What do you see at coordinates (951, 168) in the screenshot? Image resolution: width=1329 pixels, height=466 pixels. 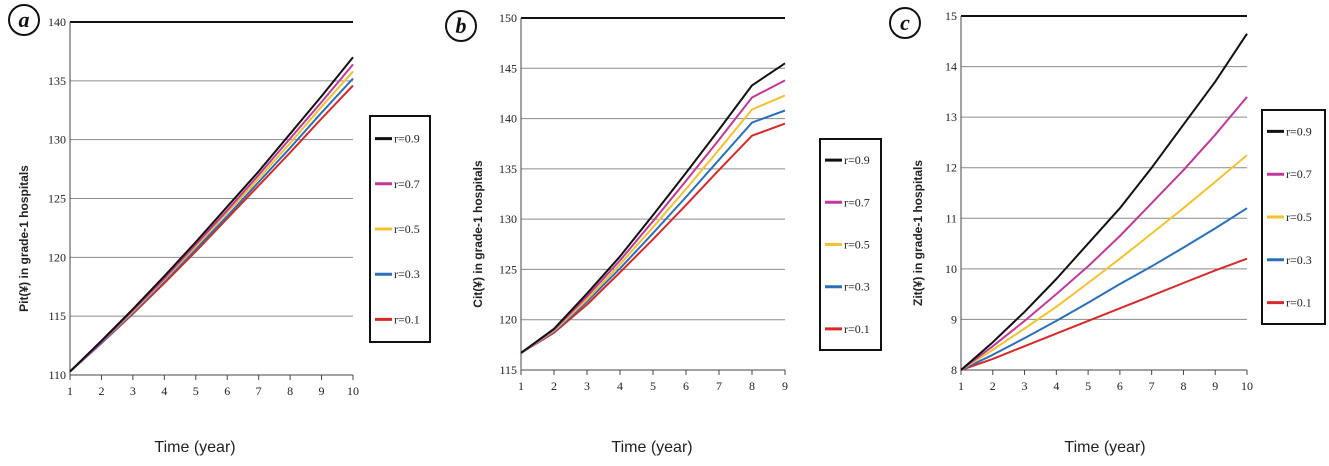 I see `y-tick-label: 12` at bounding box center [951, 168].